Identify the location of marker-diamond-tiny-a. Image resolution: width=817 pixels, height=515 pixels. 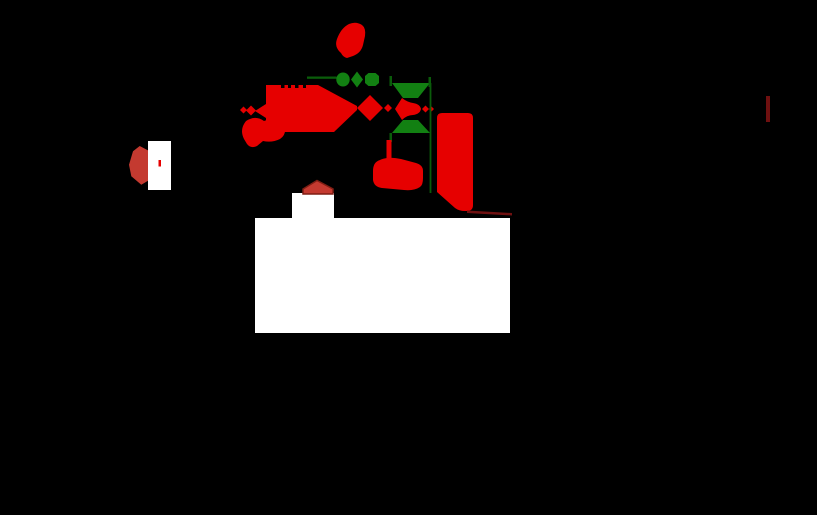
(425, 109).